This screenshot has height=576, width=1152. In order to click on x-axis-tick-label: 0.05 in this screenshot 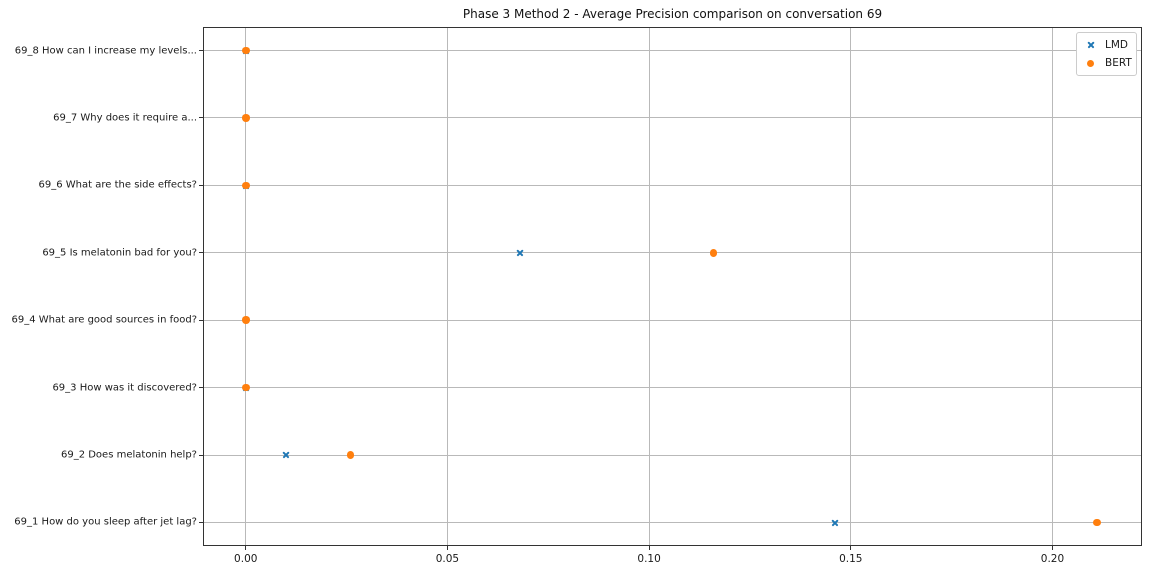, I will do `click(447, 559)`.